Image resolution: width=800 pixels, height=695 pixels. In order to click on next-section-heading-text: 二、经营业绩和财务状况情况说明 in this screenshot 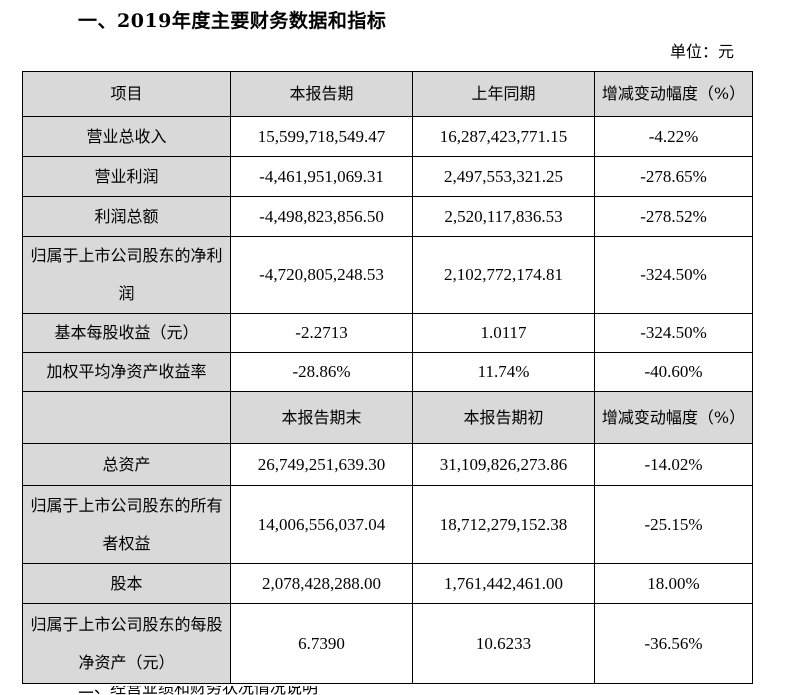, I will do `click(198, 690)`.